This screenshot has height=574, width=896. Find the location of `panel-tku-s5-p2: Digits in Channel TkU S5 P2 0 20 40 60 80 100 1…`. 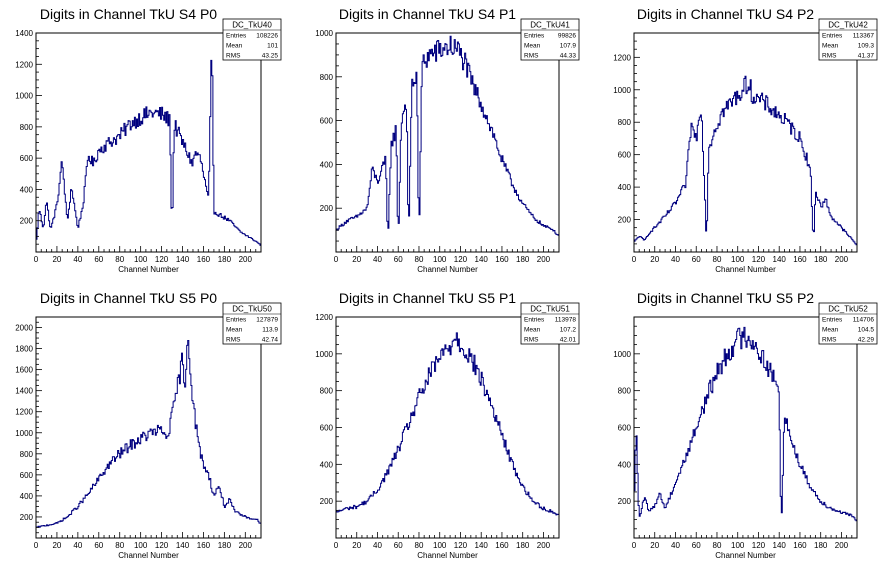

panel-tku-s5-p2: Digits in Channel TkU S5 P2 0 20 40 60 80 100 1… is located at coordinates (745, 425).